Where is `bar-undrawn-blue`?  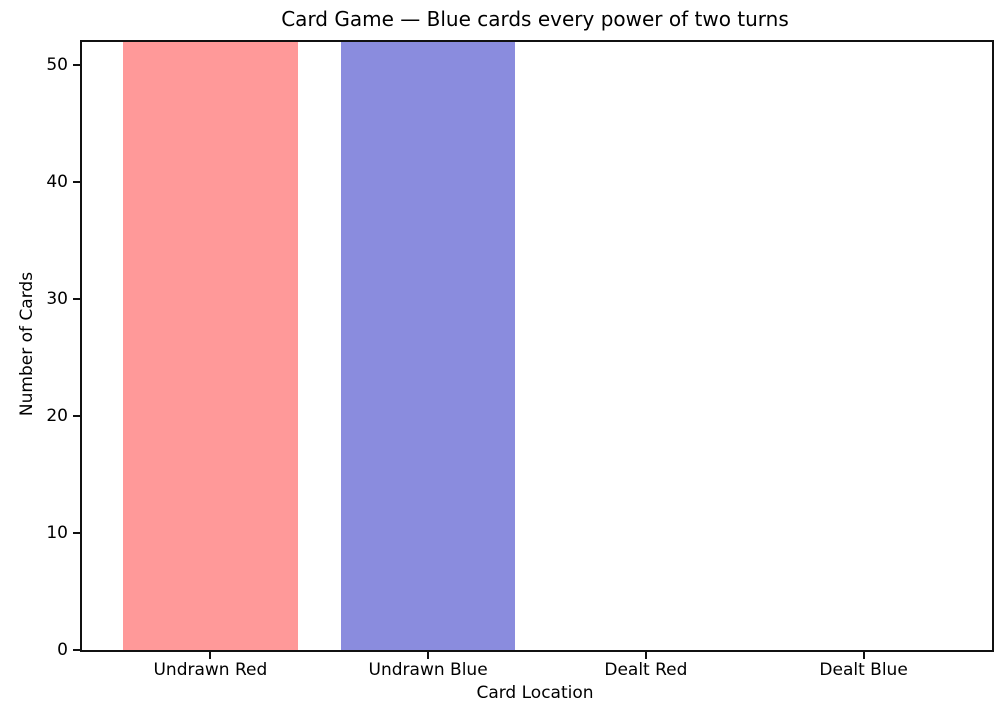
bar-undrawn-blue is located at coordinates (428, 346).